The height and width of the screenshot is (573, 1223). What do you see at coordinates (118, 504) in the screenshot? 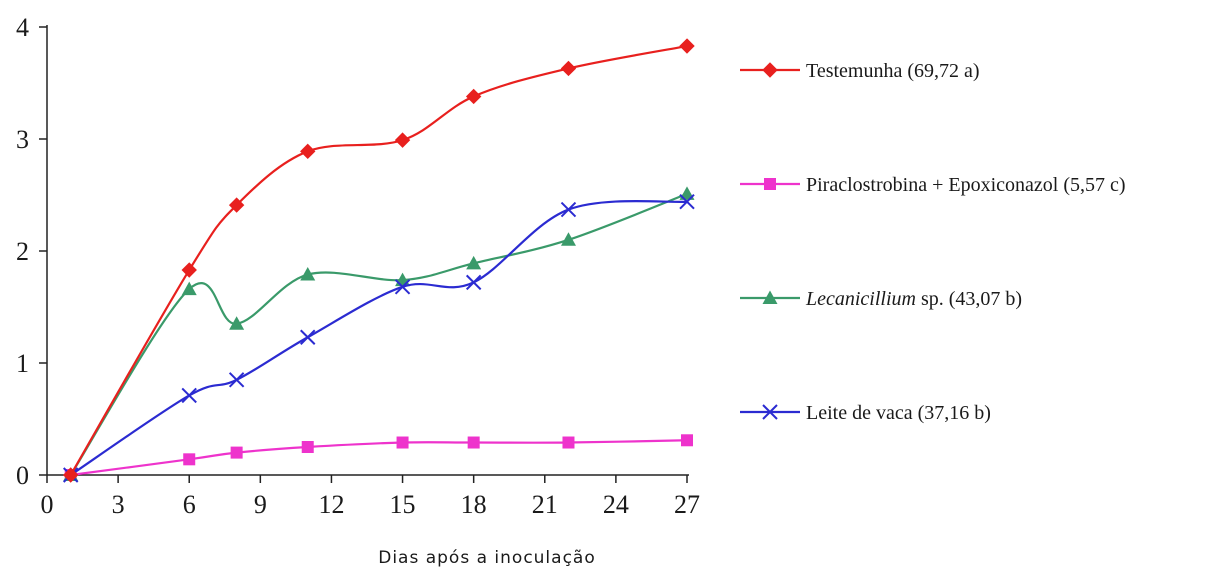
I see `x-tick-label: 3` at bounding box center [118, 504].